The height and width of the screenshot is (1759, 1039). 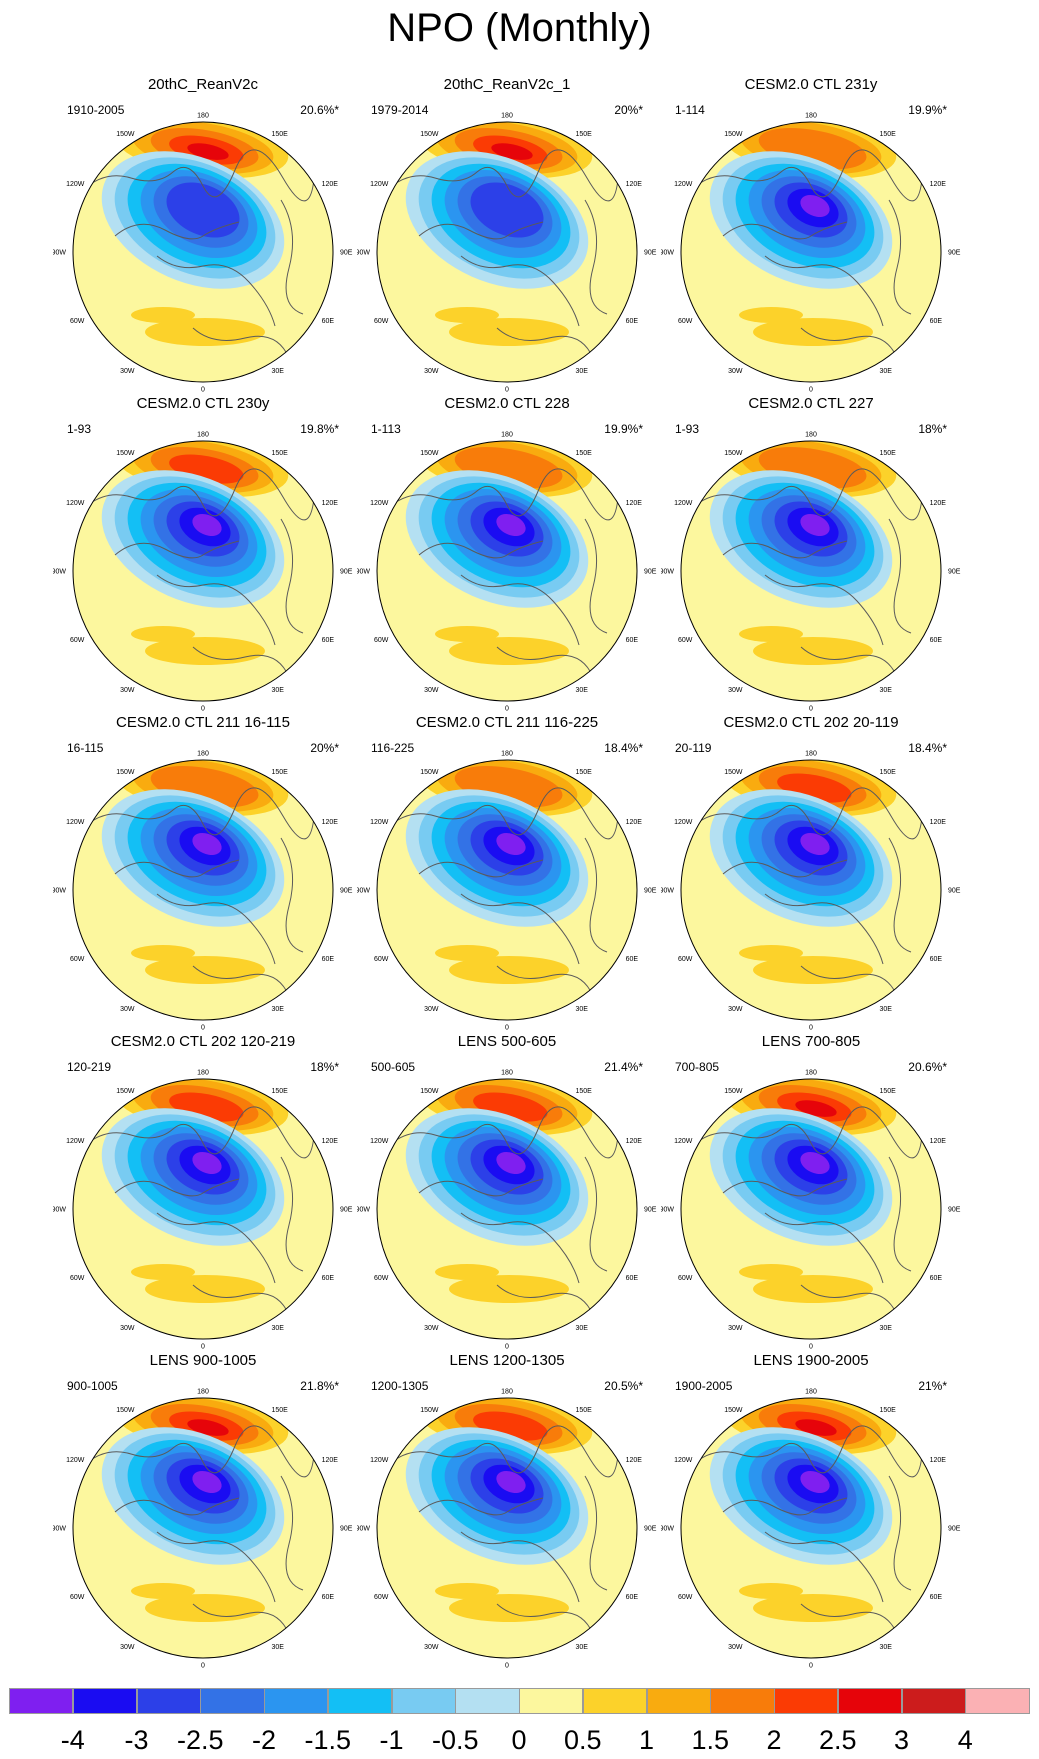 What do you see at coordinates (328, 1740) in the screenshot?
I see `colorbar-tick-label: -1.5` at bounding box center [328, 1740].